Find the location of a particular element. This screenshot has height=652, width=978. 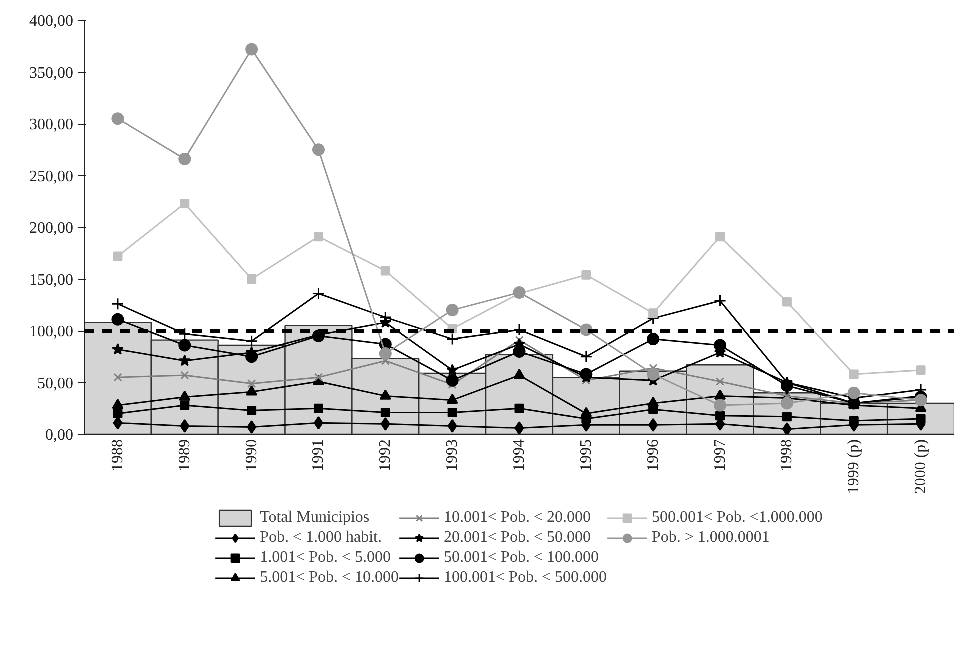

y-tick-label: 50,00 is located at coordinates (56, 383).